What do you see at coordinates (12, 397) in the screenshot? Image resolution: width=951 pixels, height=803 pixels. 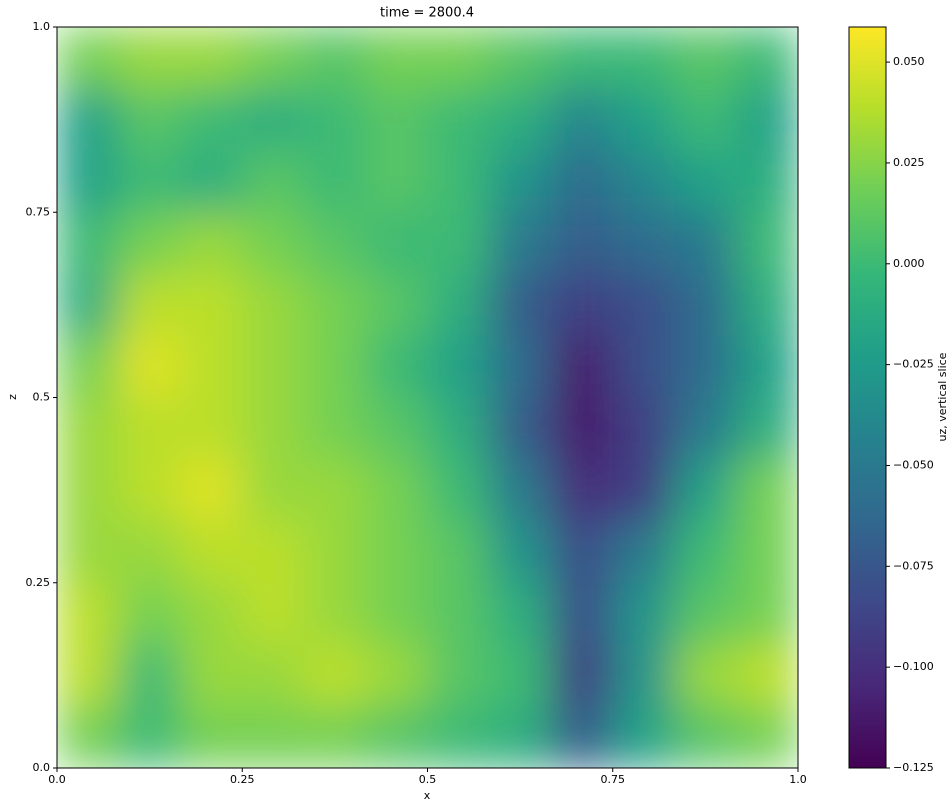 I see `y-axis-label: z` at bounding box center [12, 397].